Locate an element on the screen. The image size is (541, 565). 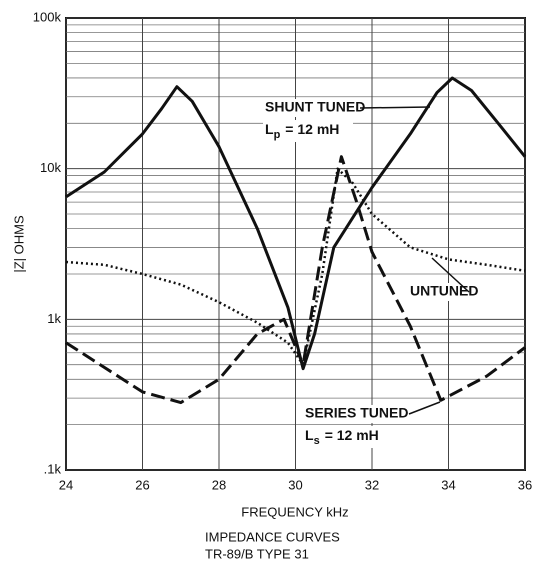
x-tick-label: 26 is located at coordinates (142, 484).